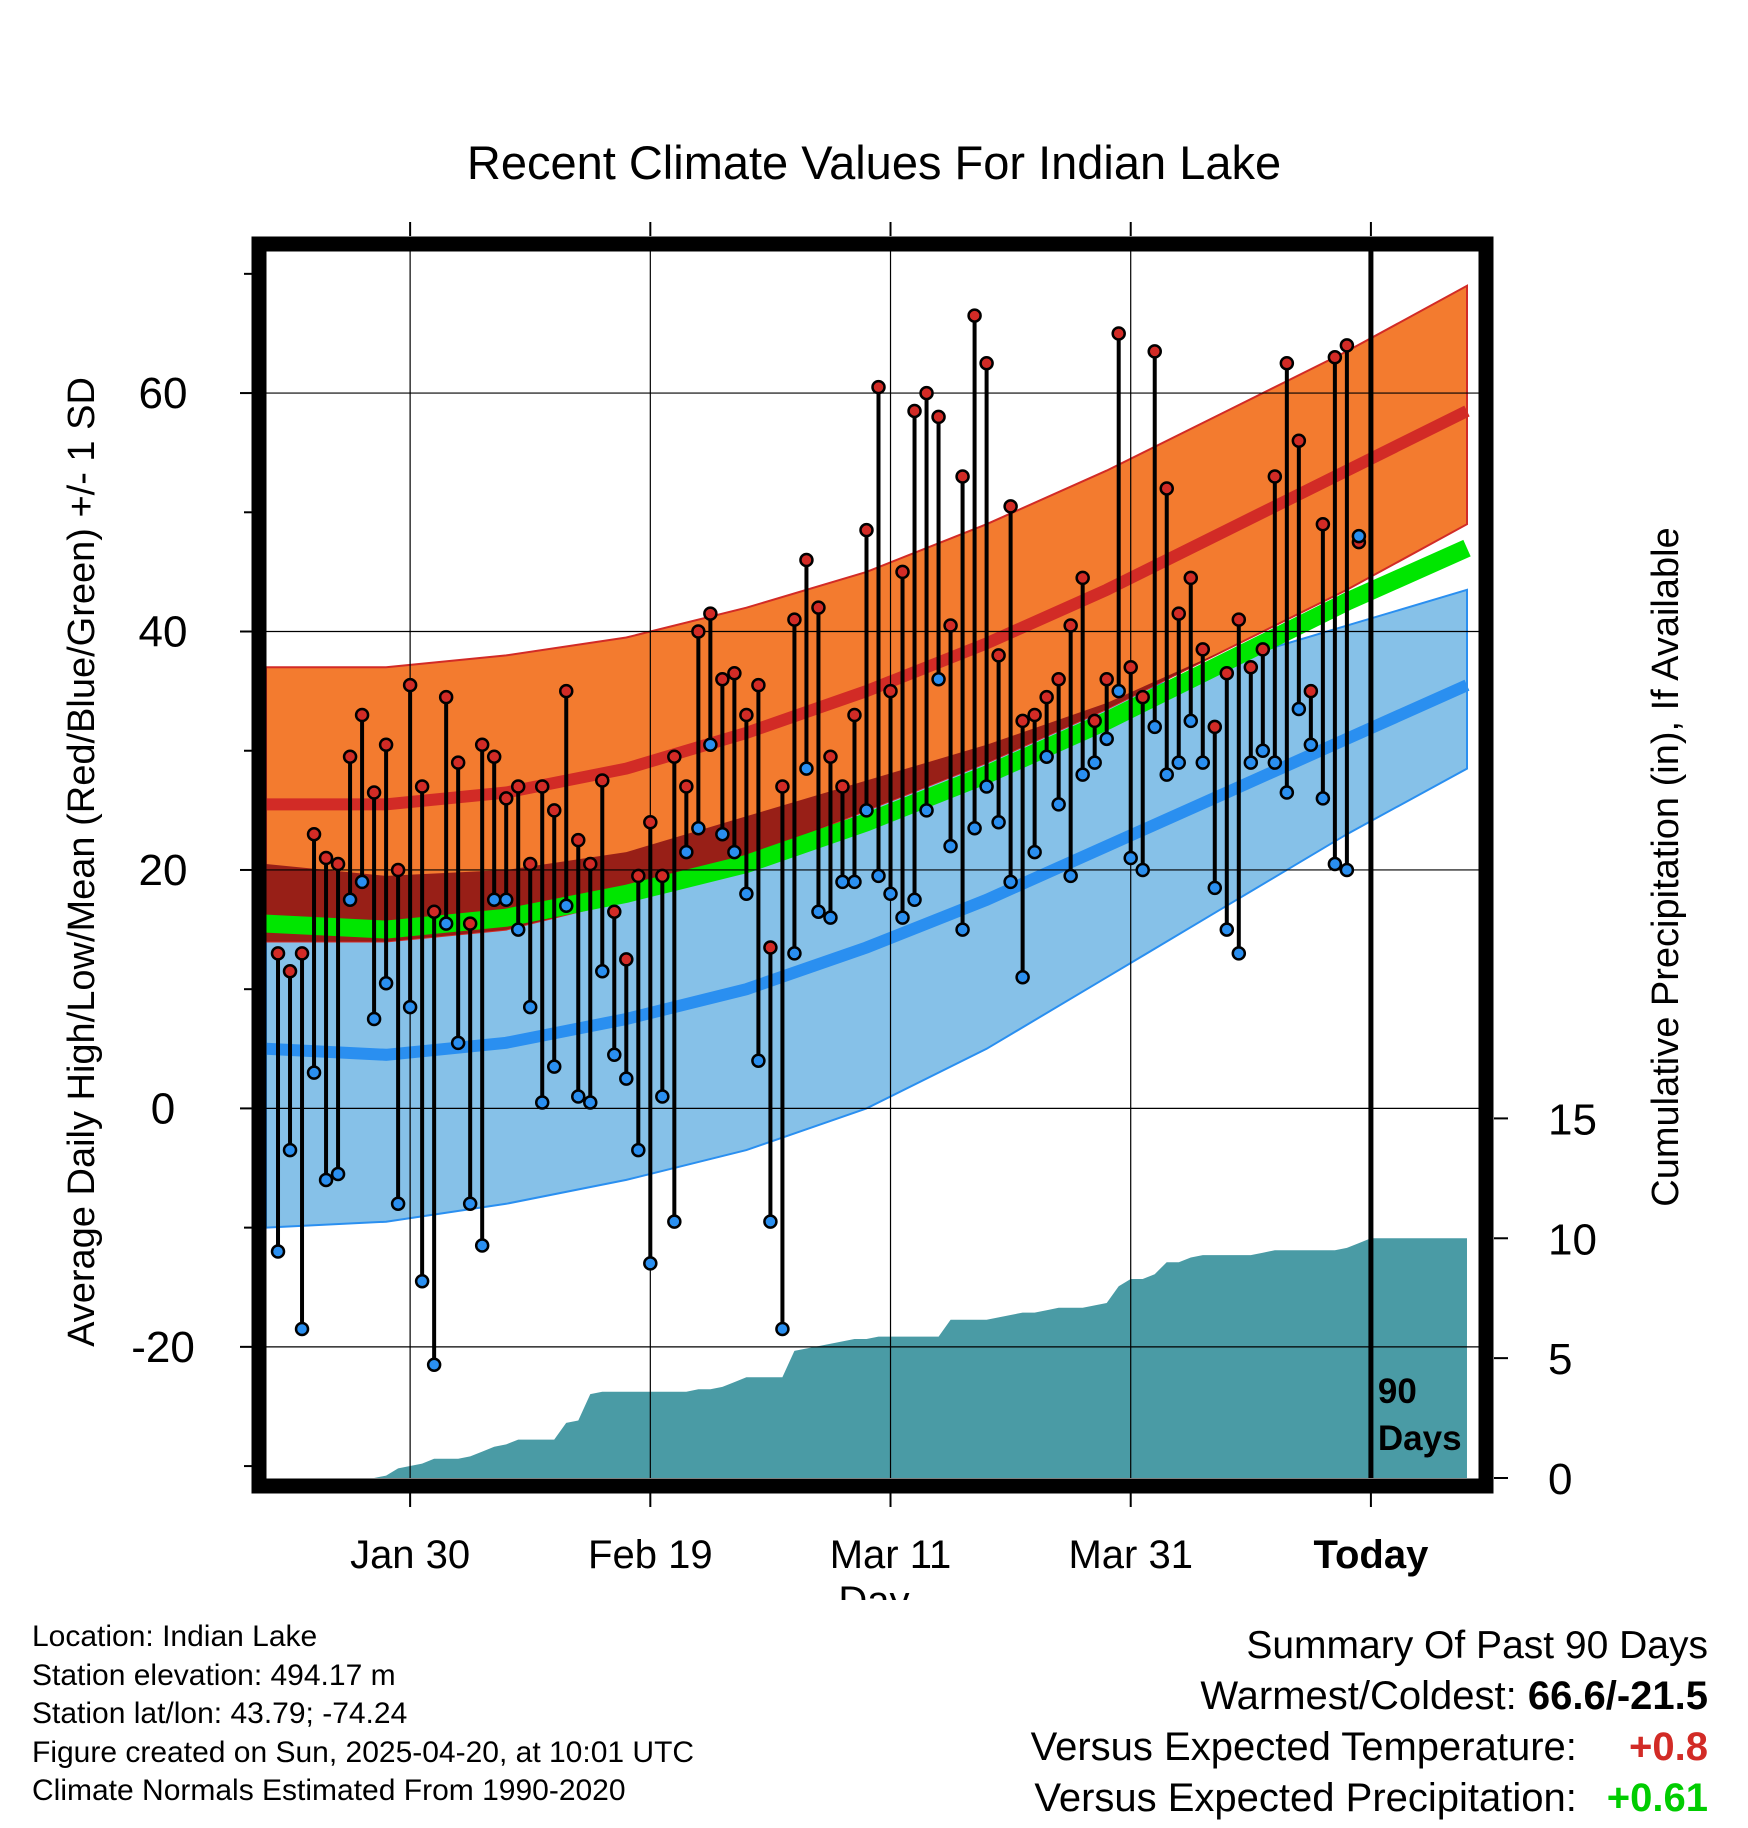  Describe the element at coordinates (1617, 1696) in the screenshot. I see `warm-cold-value: 66.6/-21.5` at that location.